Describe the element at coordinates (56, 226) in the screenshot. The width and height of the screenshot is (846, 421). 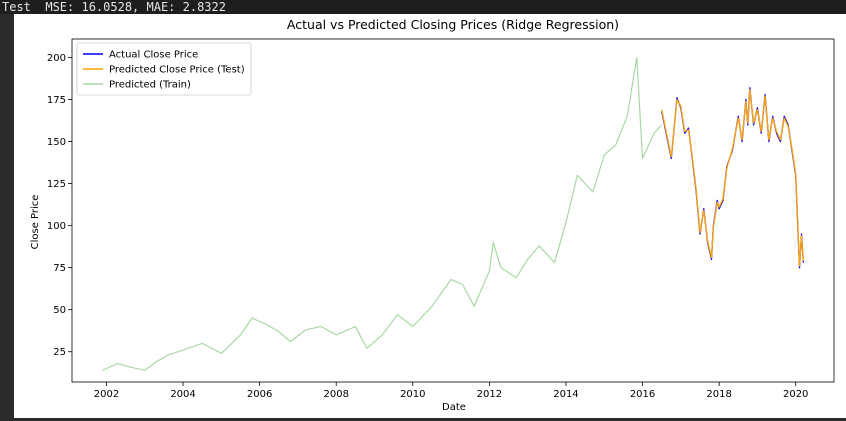
I see `y-tick-label: 100` at that location.